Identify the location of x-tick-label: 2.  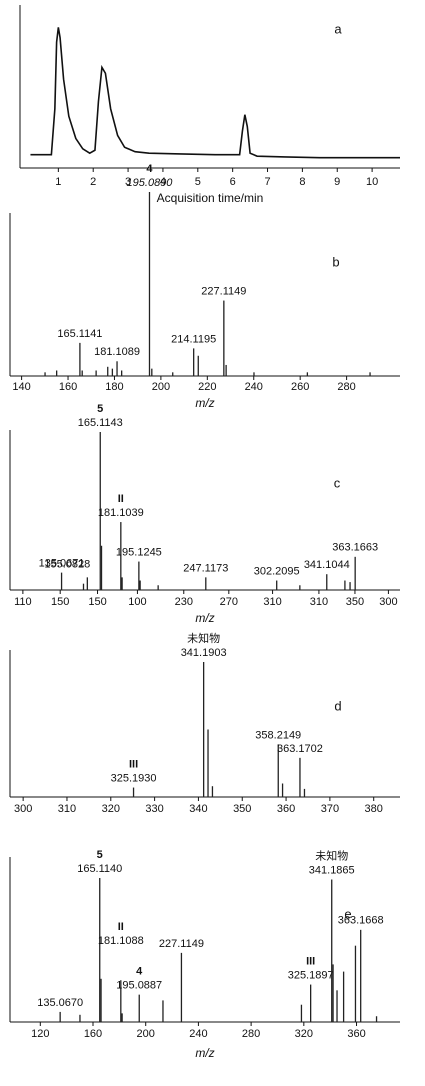
(93, 182).